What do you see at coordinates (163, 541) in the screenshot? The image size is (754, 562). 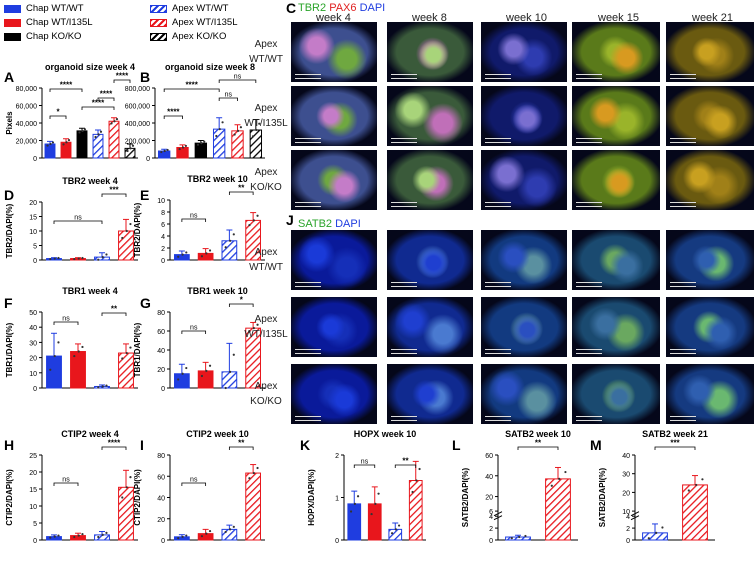 I see `y-tick-label: 0` at bounding box center [163, 541].